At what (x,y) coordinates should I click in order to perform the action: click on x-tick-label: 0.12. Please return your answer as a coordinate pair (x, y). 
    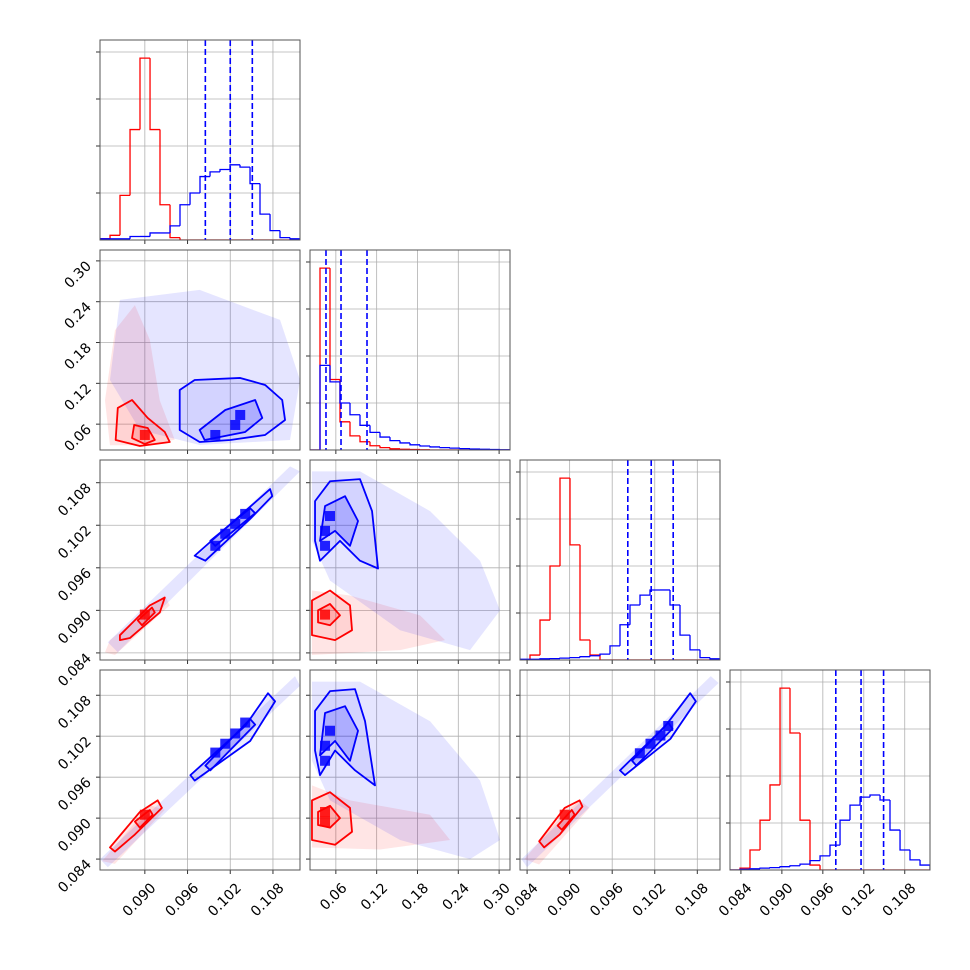
    Looking at the image, I should click on (374, 896).